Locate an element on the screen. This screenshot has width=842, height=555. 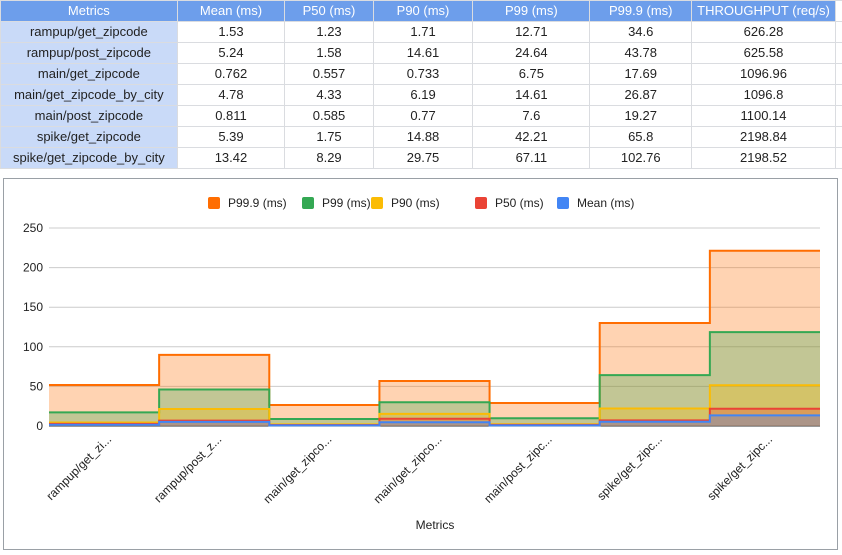
header-p99: P99 (ms) is located at coordinates (531, 11).